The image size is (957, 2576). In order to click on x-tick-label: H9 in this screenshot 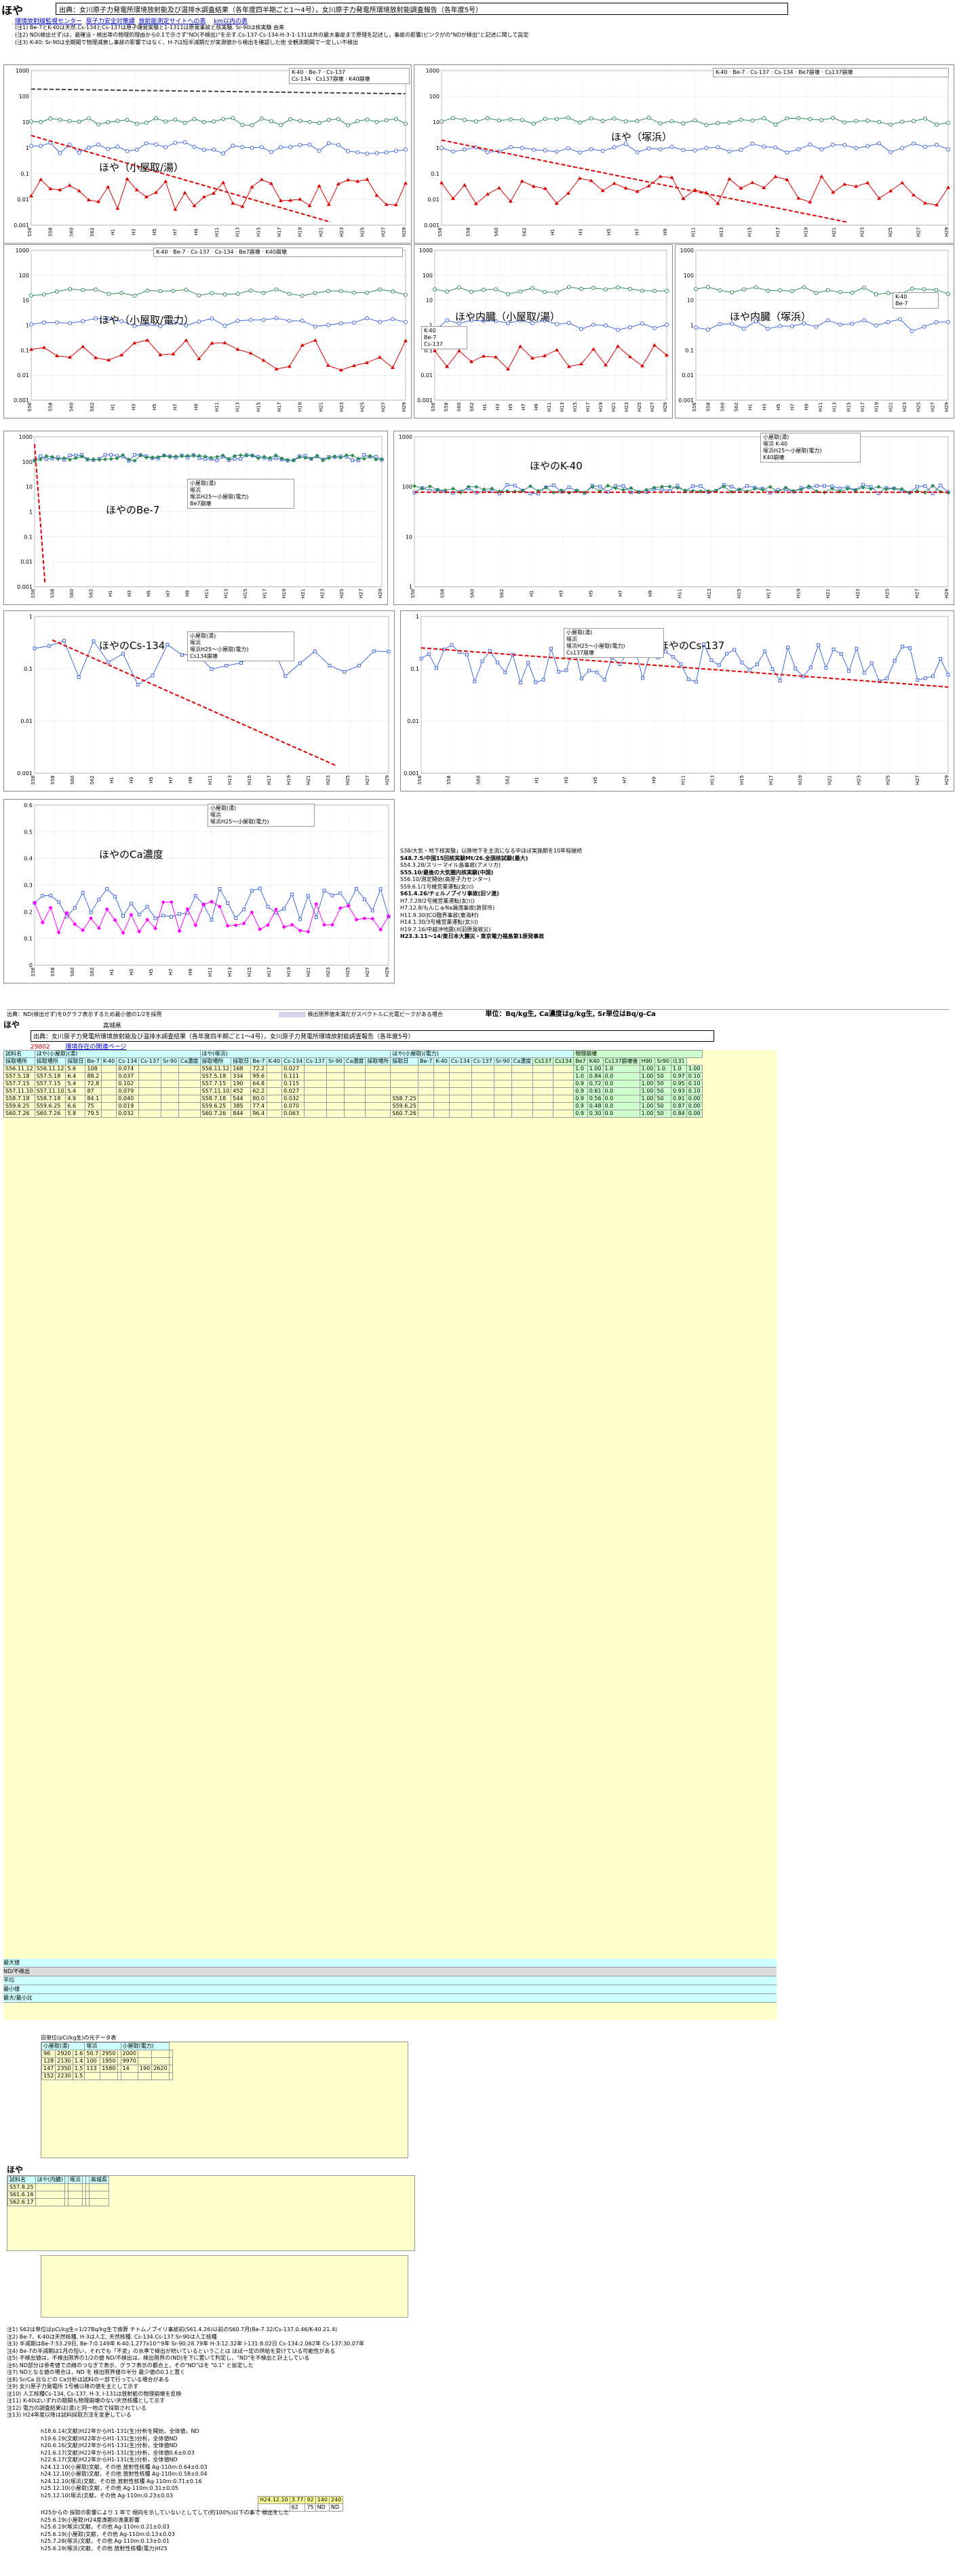, I will do `click(196, 232)`.